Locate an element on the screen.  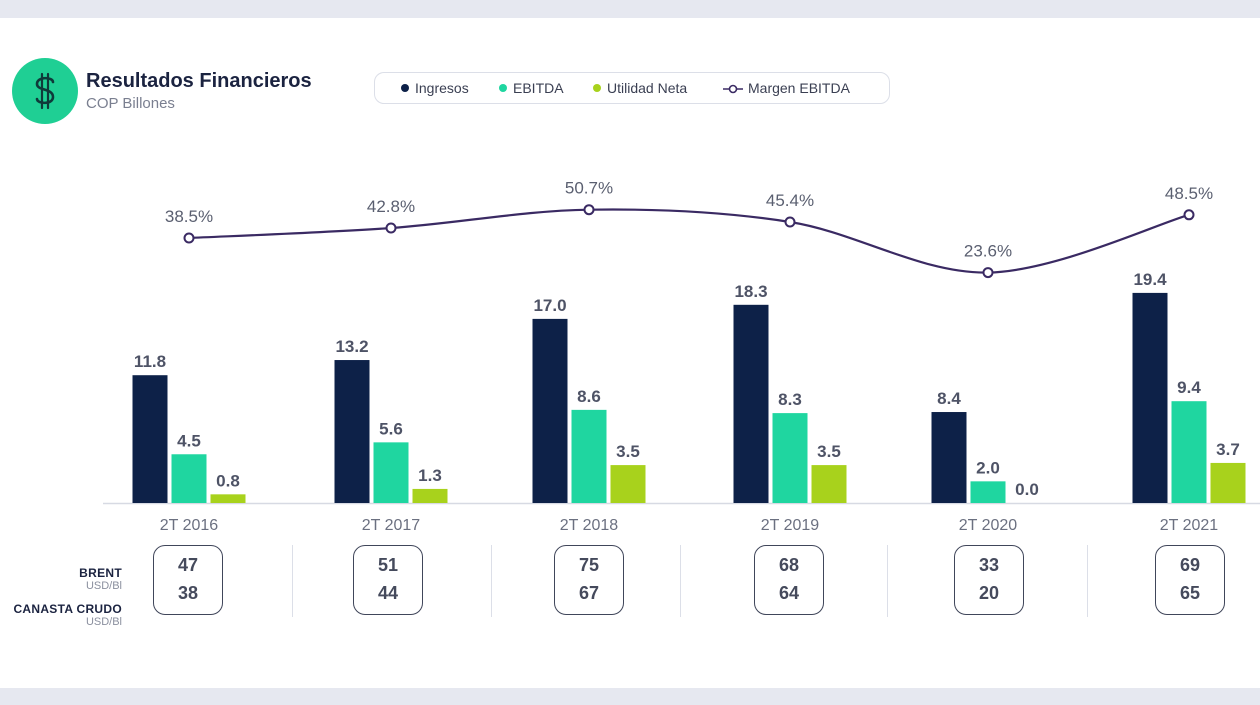
margen-ebitda-label: 23.6% is located at coordinates (988, 251).